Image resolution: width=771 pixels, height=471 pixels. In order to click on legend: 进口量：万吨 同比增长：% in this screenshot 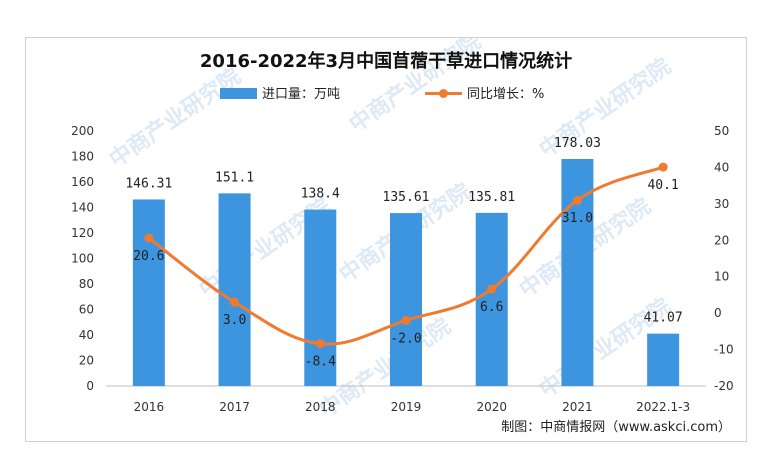, I will do `click(382, 94)`.